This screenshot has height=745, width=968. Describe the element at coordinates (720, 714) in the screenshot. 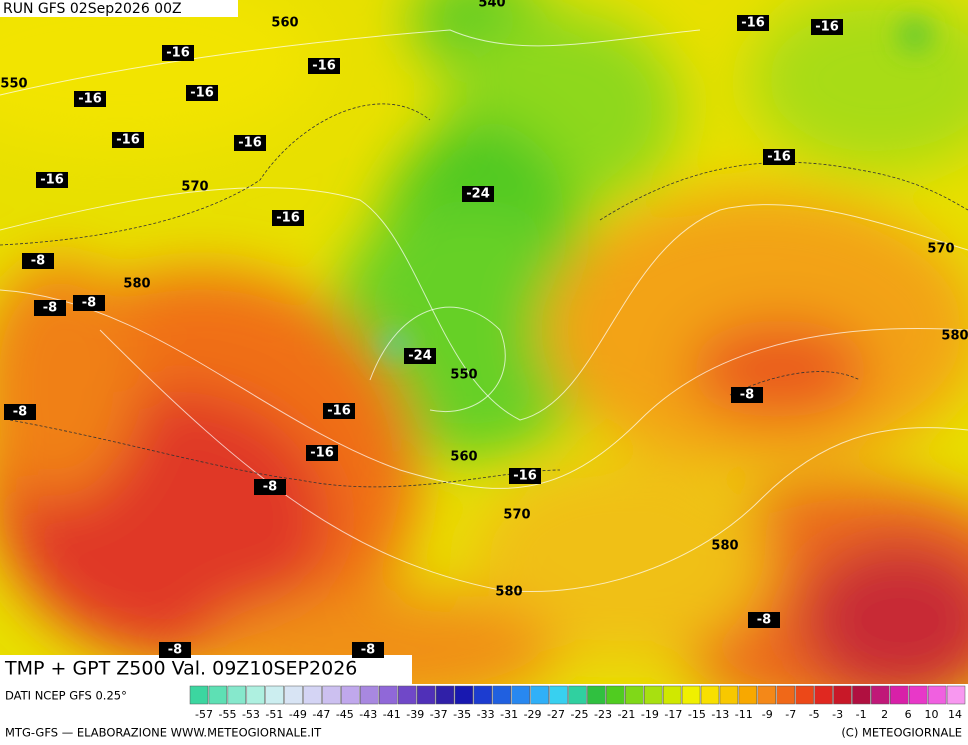

I see `scale-label: -13` at that location.